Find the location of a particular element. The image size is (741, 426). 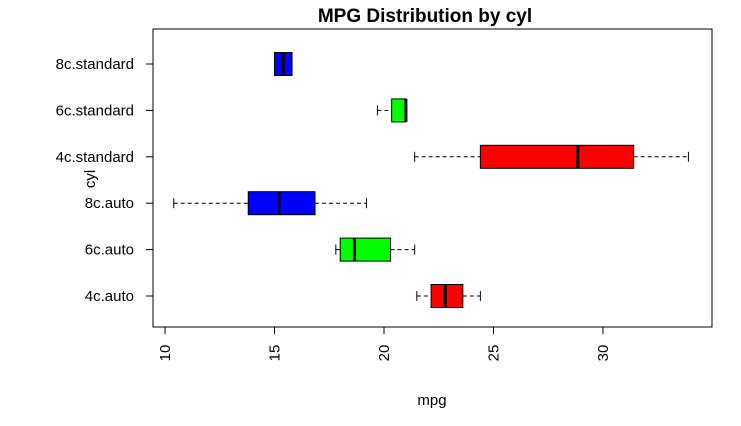

y-tick-label-8c-standard: 8c.standard is located at coordinates (95, 64).